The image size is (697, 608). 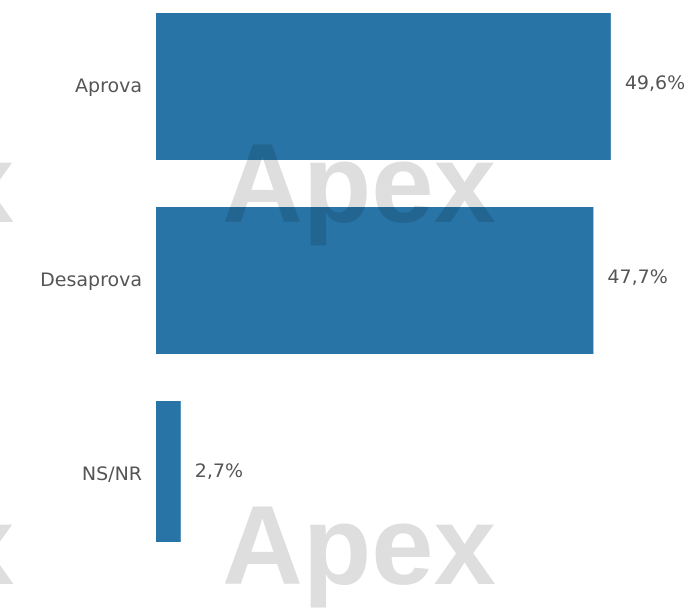 What do you see at coordinates (655, 83) in the screenshot?
I see `value-label: 49,6%` at bounding box center [655, 83].